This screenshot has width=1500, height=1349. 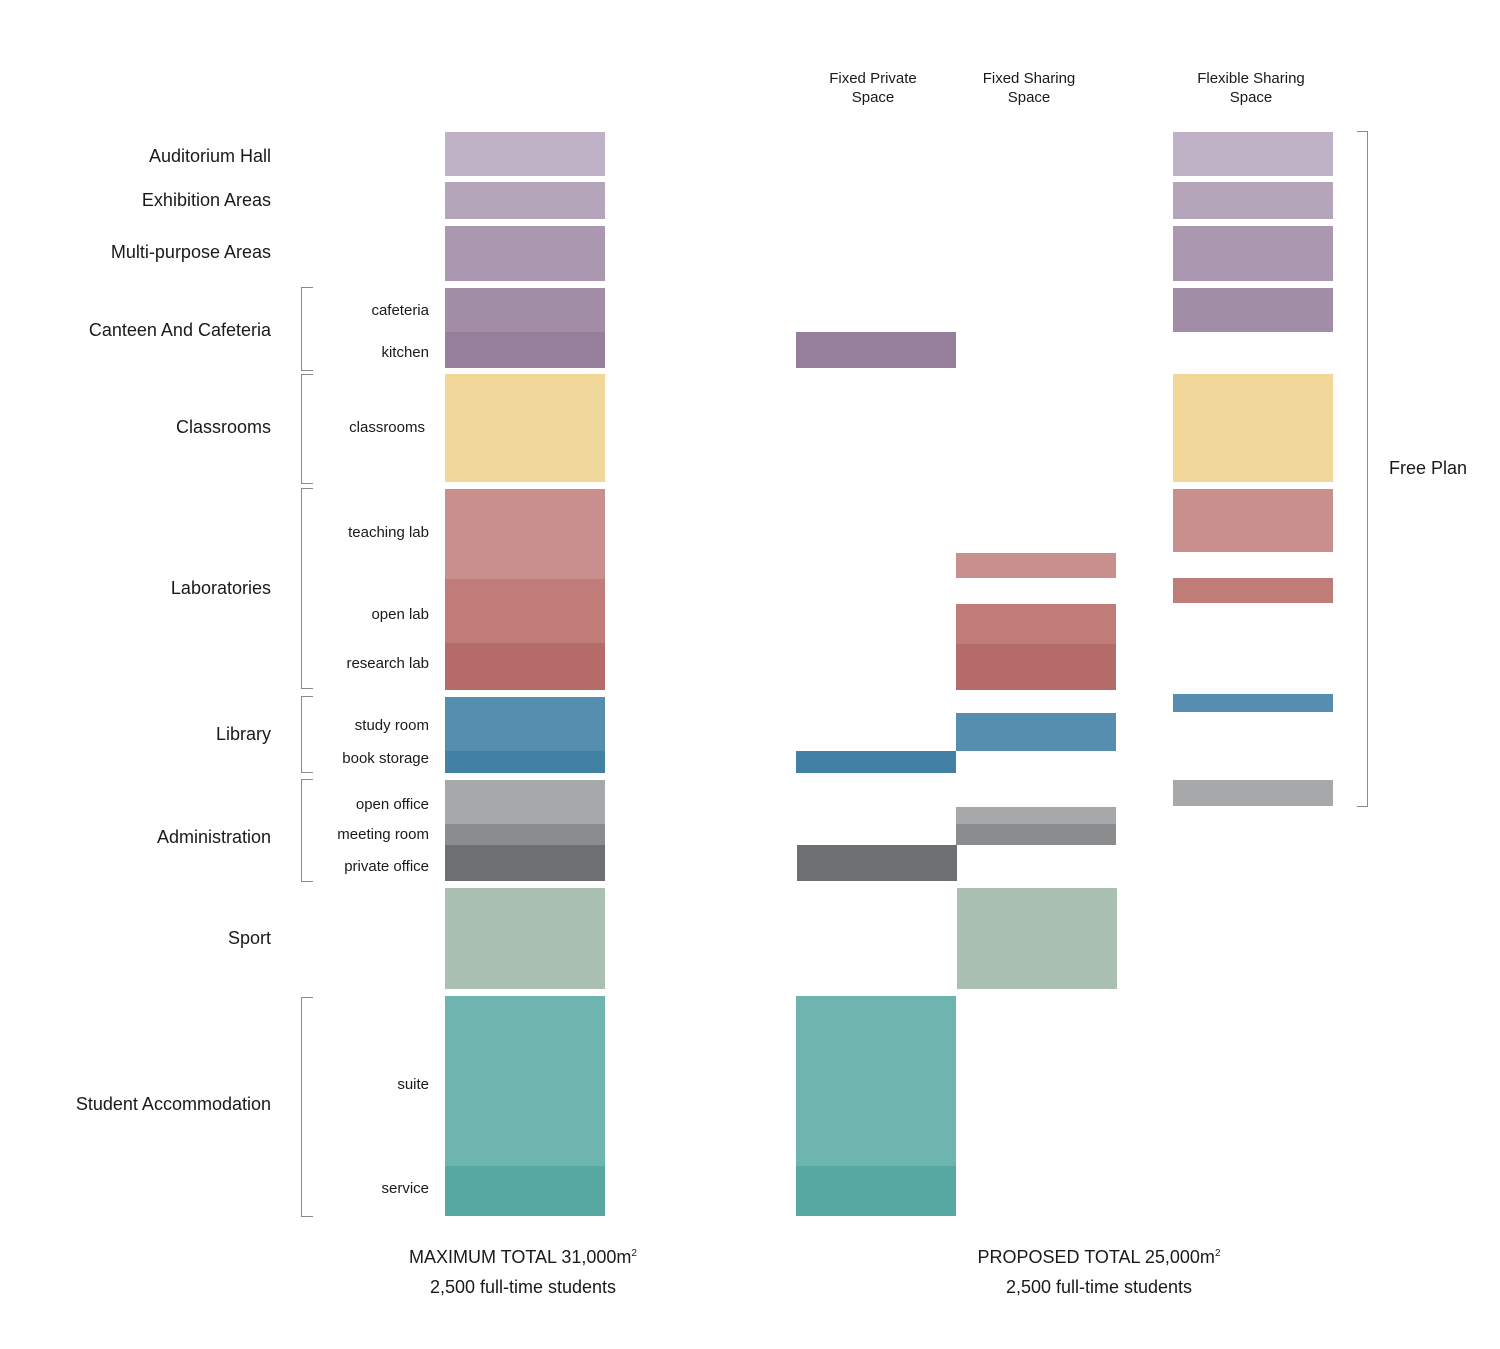 What do you see at coordinates (223, 427) in the screenshot?
I see `category-classrooms: Classrooms` at bounding box center [223, 427].